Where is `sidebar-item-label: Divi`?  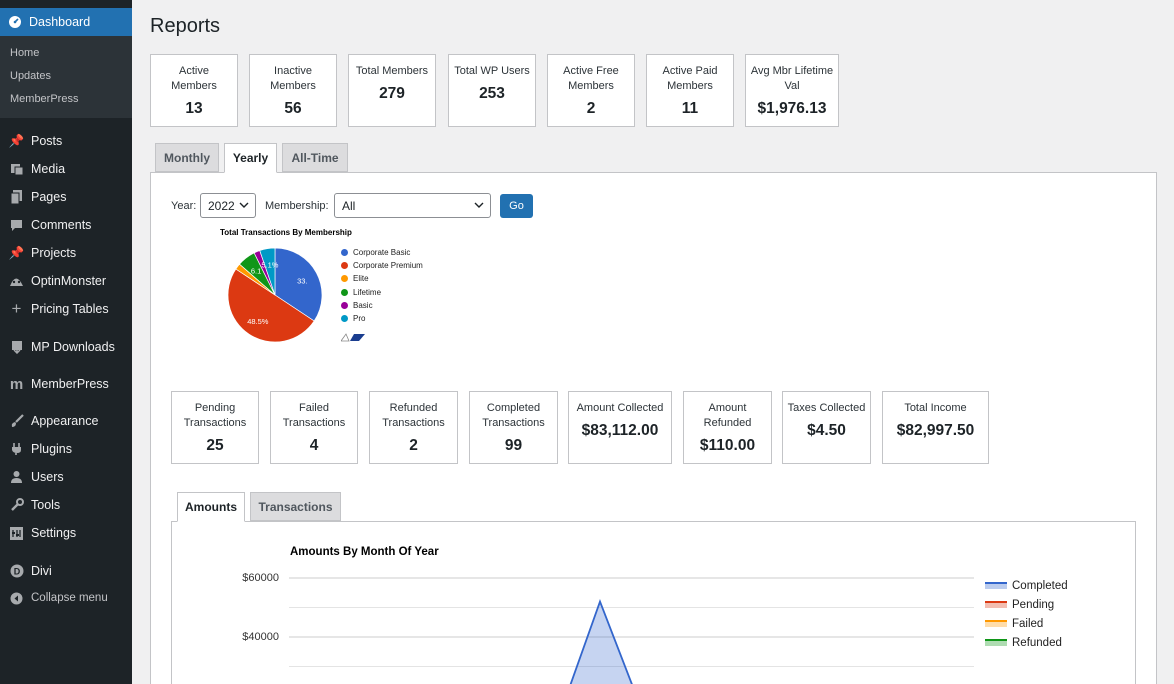 sidebar-item-label: Divi is located at coordinates (41, 571).